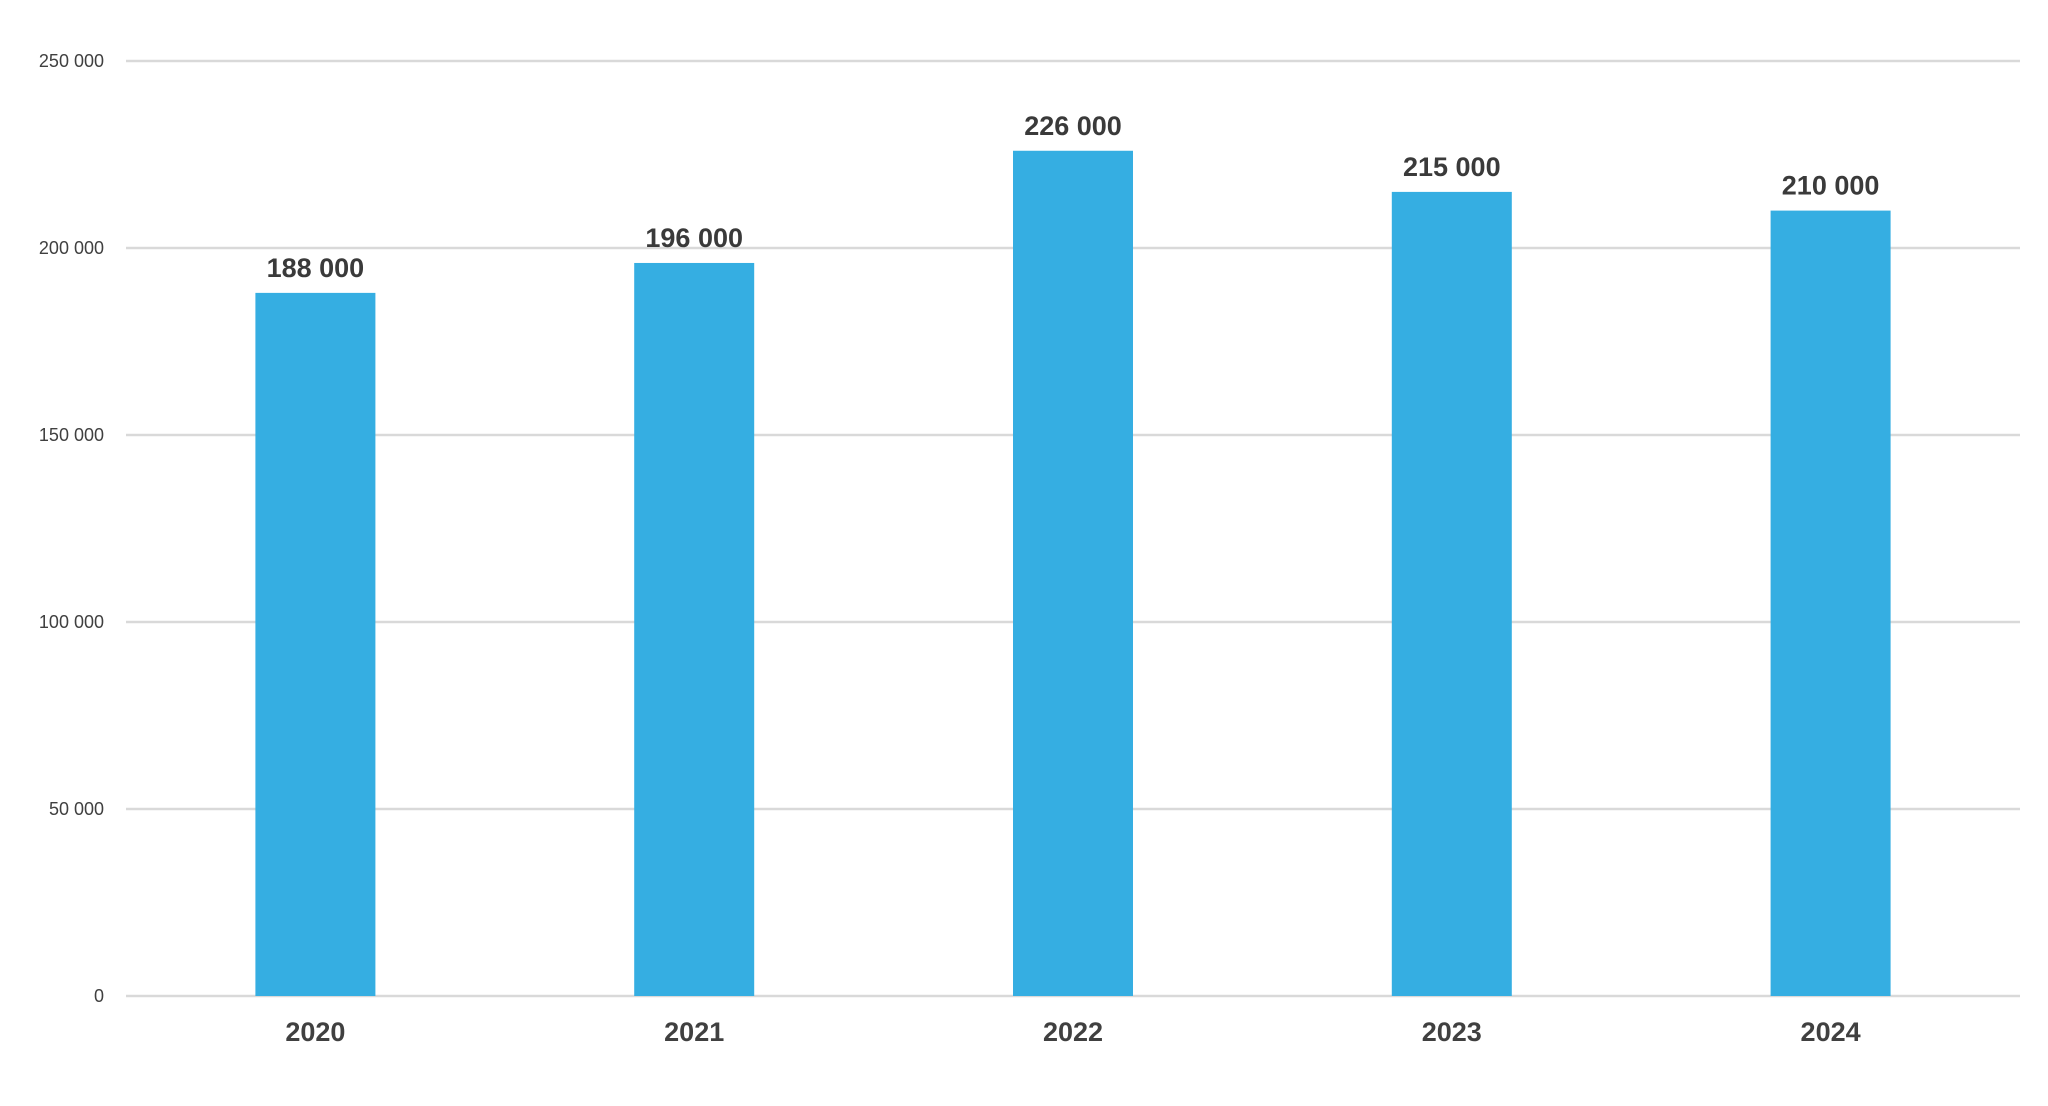 The image size is (2048, 1106). I want to click on data-label-2020: 188 000, so click(316, 268).